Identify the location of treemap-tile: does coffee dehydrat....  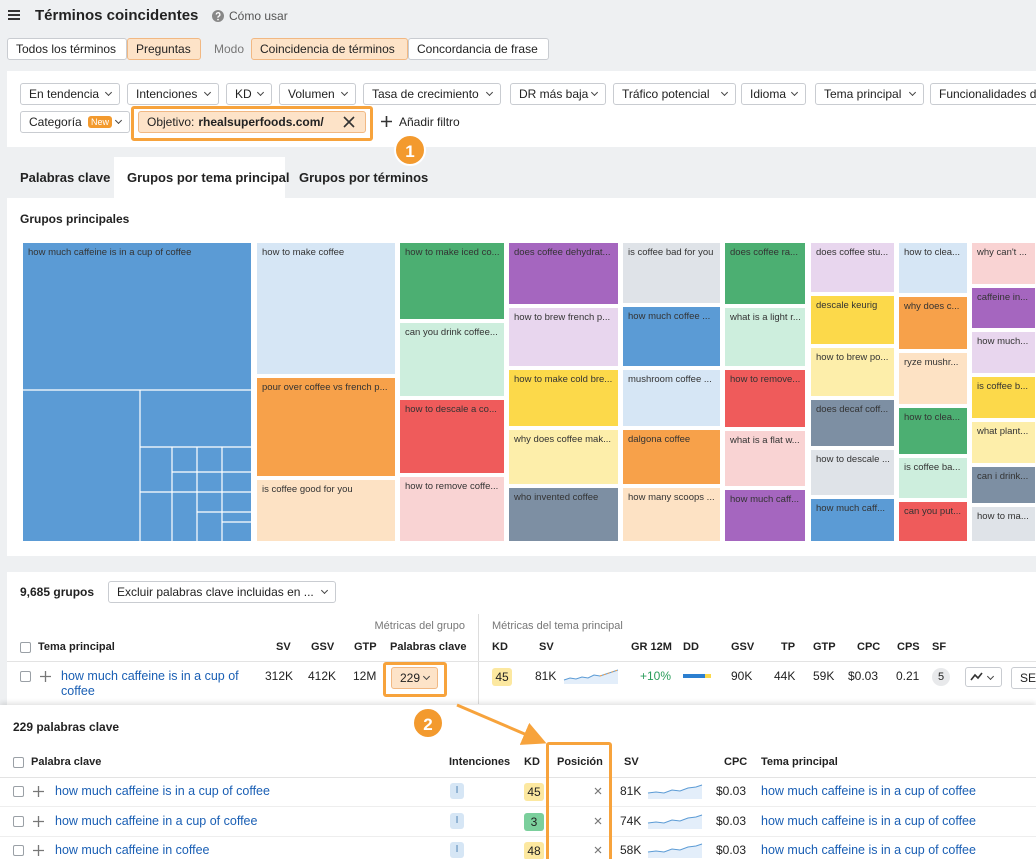
(563, 273).